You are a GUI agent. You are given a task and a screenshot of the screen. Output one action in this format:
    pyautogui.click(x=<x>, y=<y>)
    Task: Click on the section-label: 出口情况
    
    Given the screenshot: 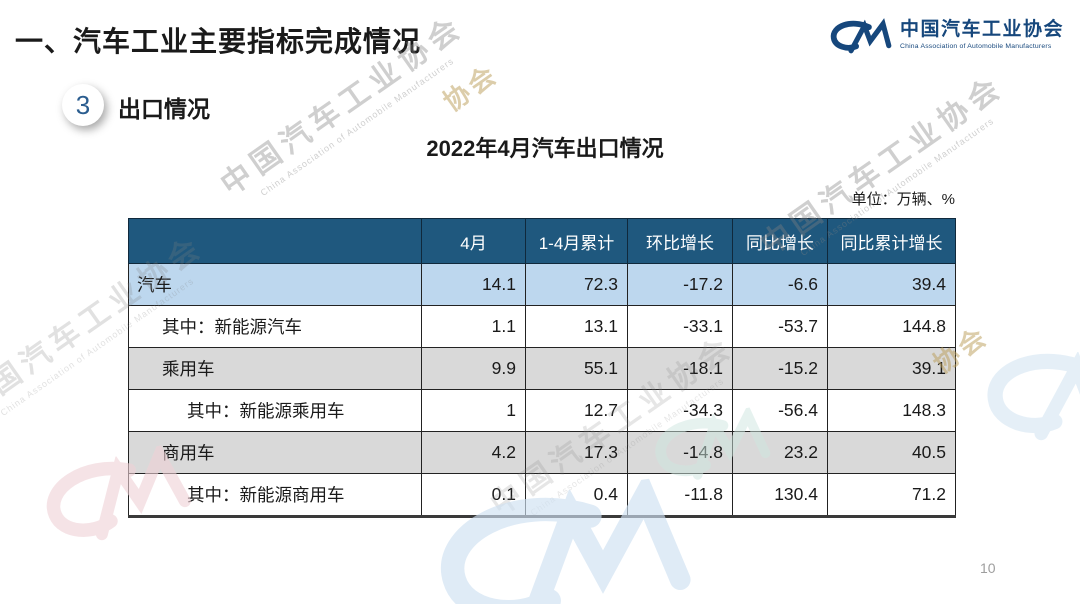 What is the action you would take?
    pyautogui.click(x=164, y=109)
    